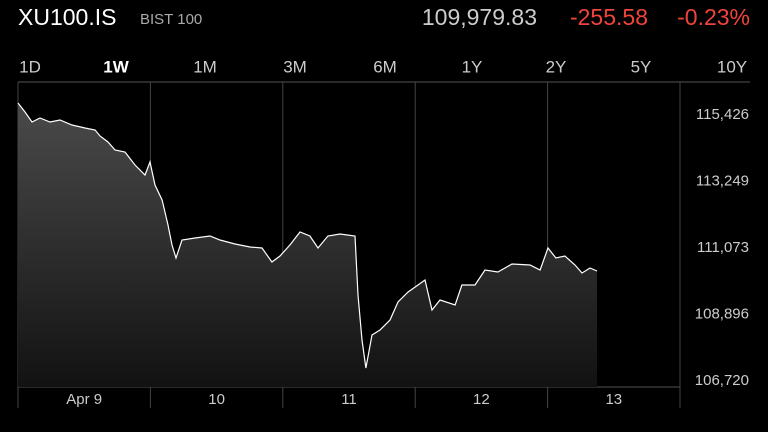 This screenshot has height=432, width=768. I want to click on range-tab: 2Y, so click(556, 66).